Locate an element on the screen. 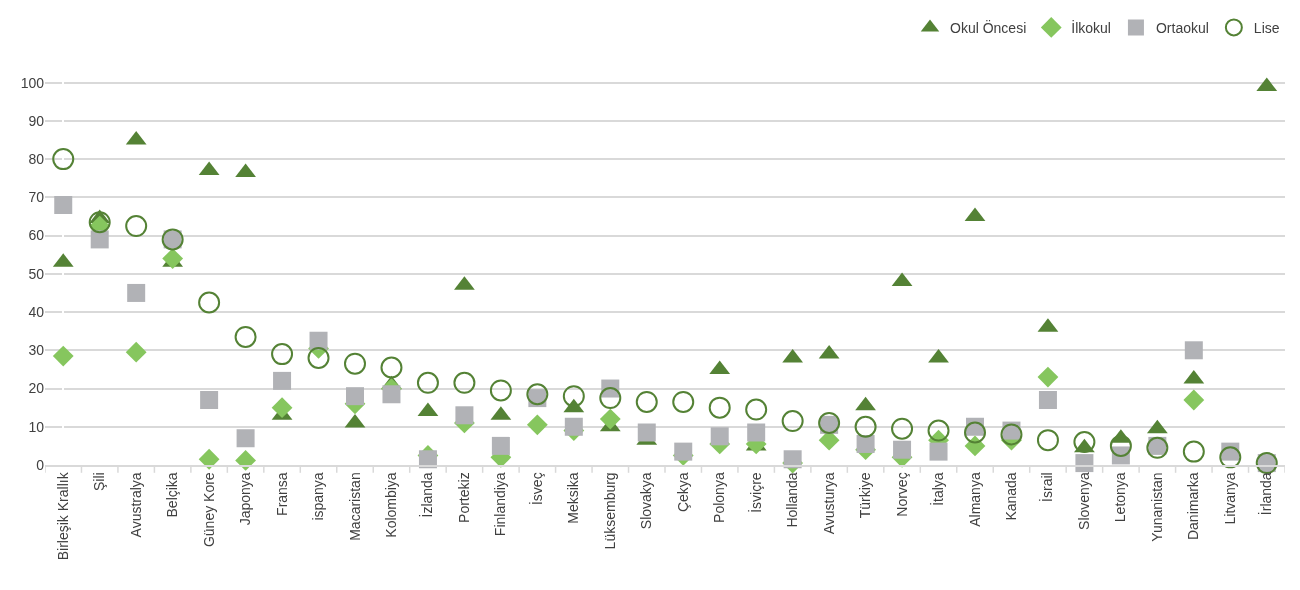 The image size is (1300, 590). x-tick-label: Portekiz is located at coordinates (463, 497).